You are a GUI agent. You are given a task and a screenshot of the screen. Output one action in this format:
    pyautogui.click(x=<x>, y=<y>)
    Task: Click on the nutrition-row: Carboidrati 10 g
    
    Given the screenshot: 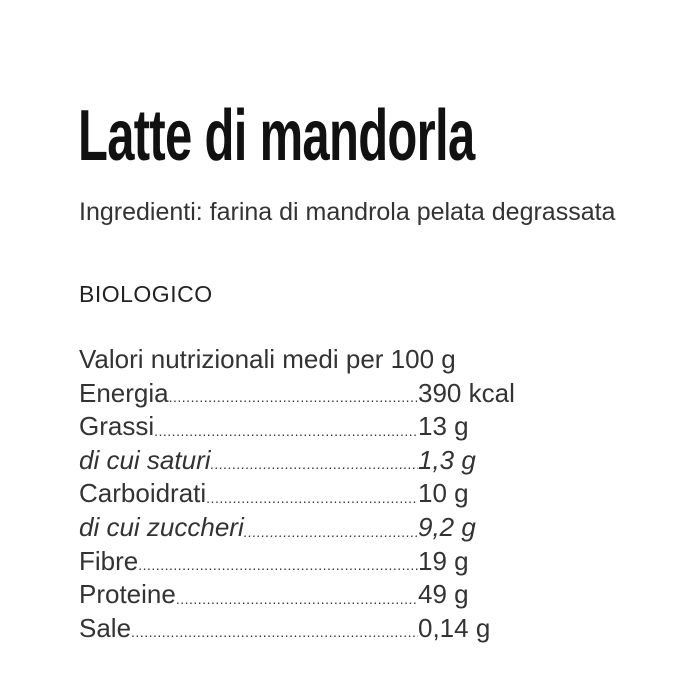 What is the action you would take?
    pyautogui.click(x=297, y=494)
    